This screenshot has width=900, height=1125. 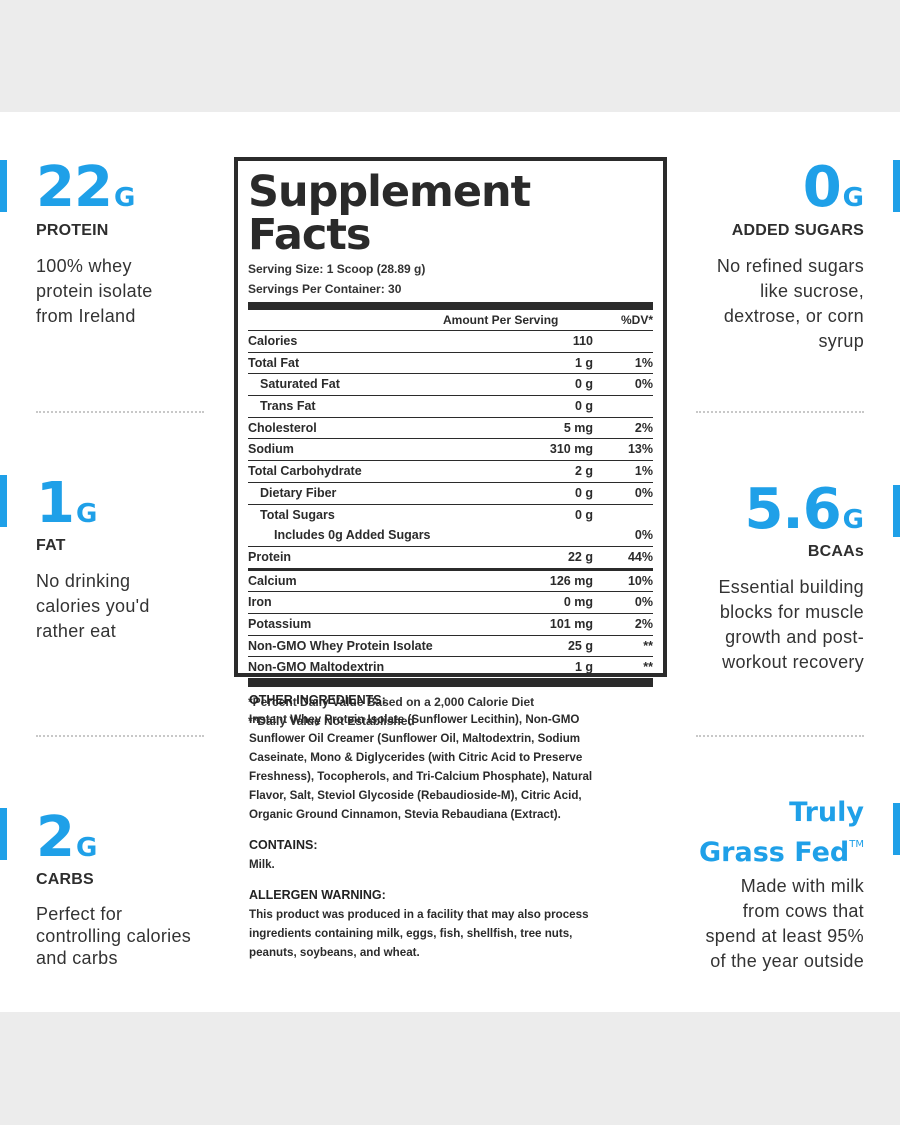 What do you see at coordinates (317, 895) in the screenshot?
I see `allergen-heading: ALLERGEN WARNING:` at bounding box center [317, 895].